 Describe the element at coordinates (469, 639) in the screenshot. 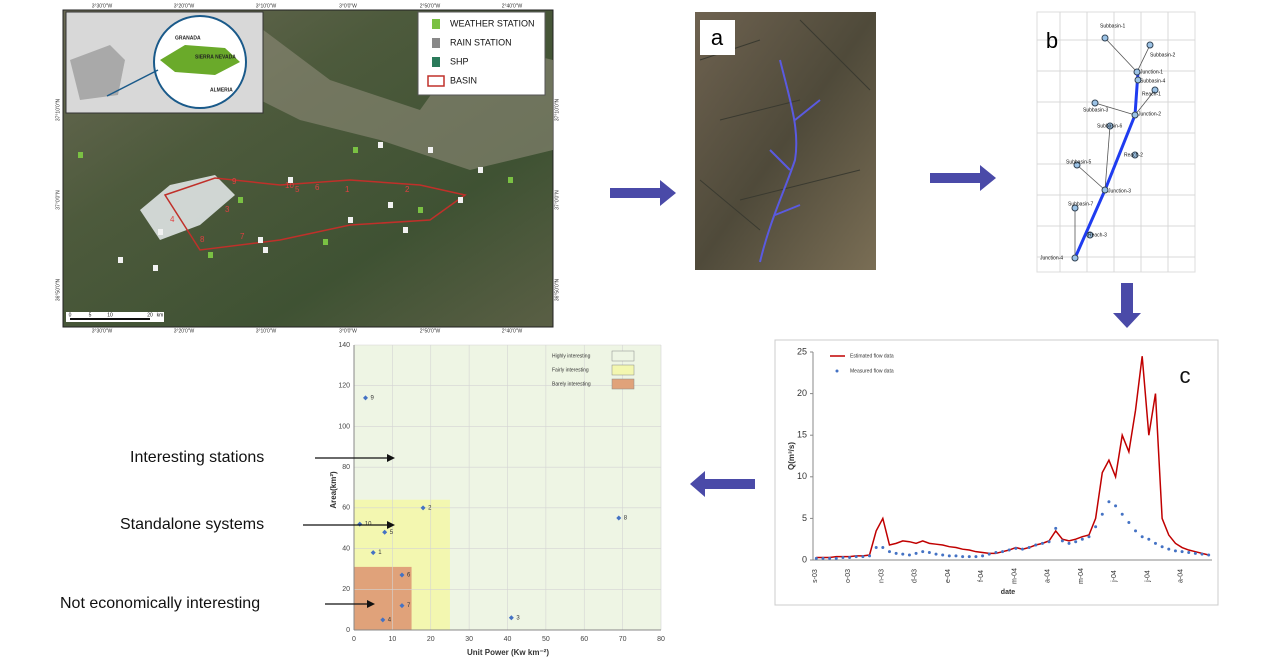

I see `x-tick-label: 30` at that location.